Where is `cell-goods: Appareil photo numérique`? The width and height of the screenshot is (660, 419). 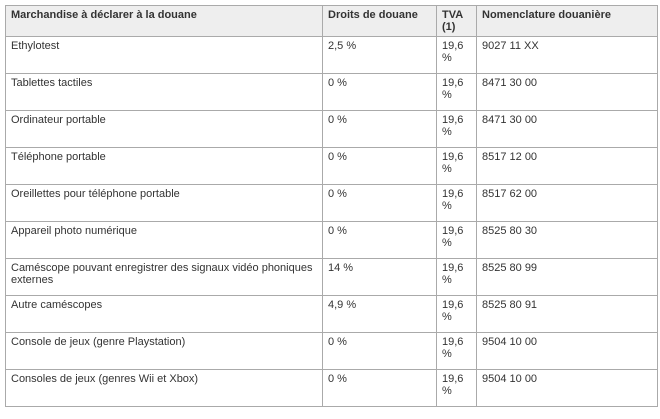
cell-goods: Appareil photo numérique is located at coordinates (164, 240).